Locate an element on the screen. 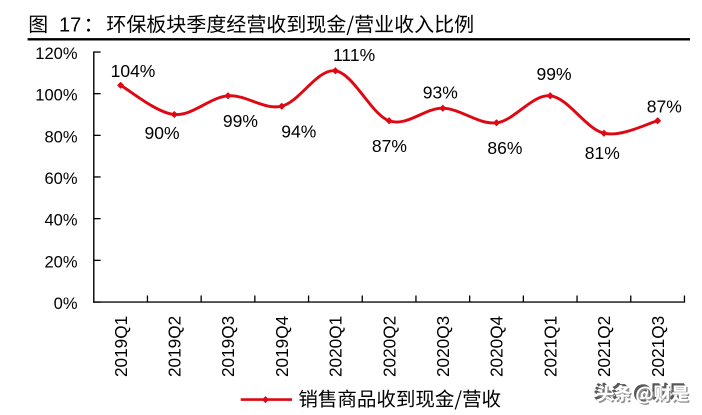 This screenshot has height=415, width=702. svg-text: 93% is located at coordinates (440, 93).